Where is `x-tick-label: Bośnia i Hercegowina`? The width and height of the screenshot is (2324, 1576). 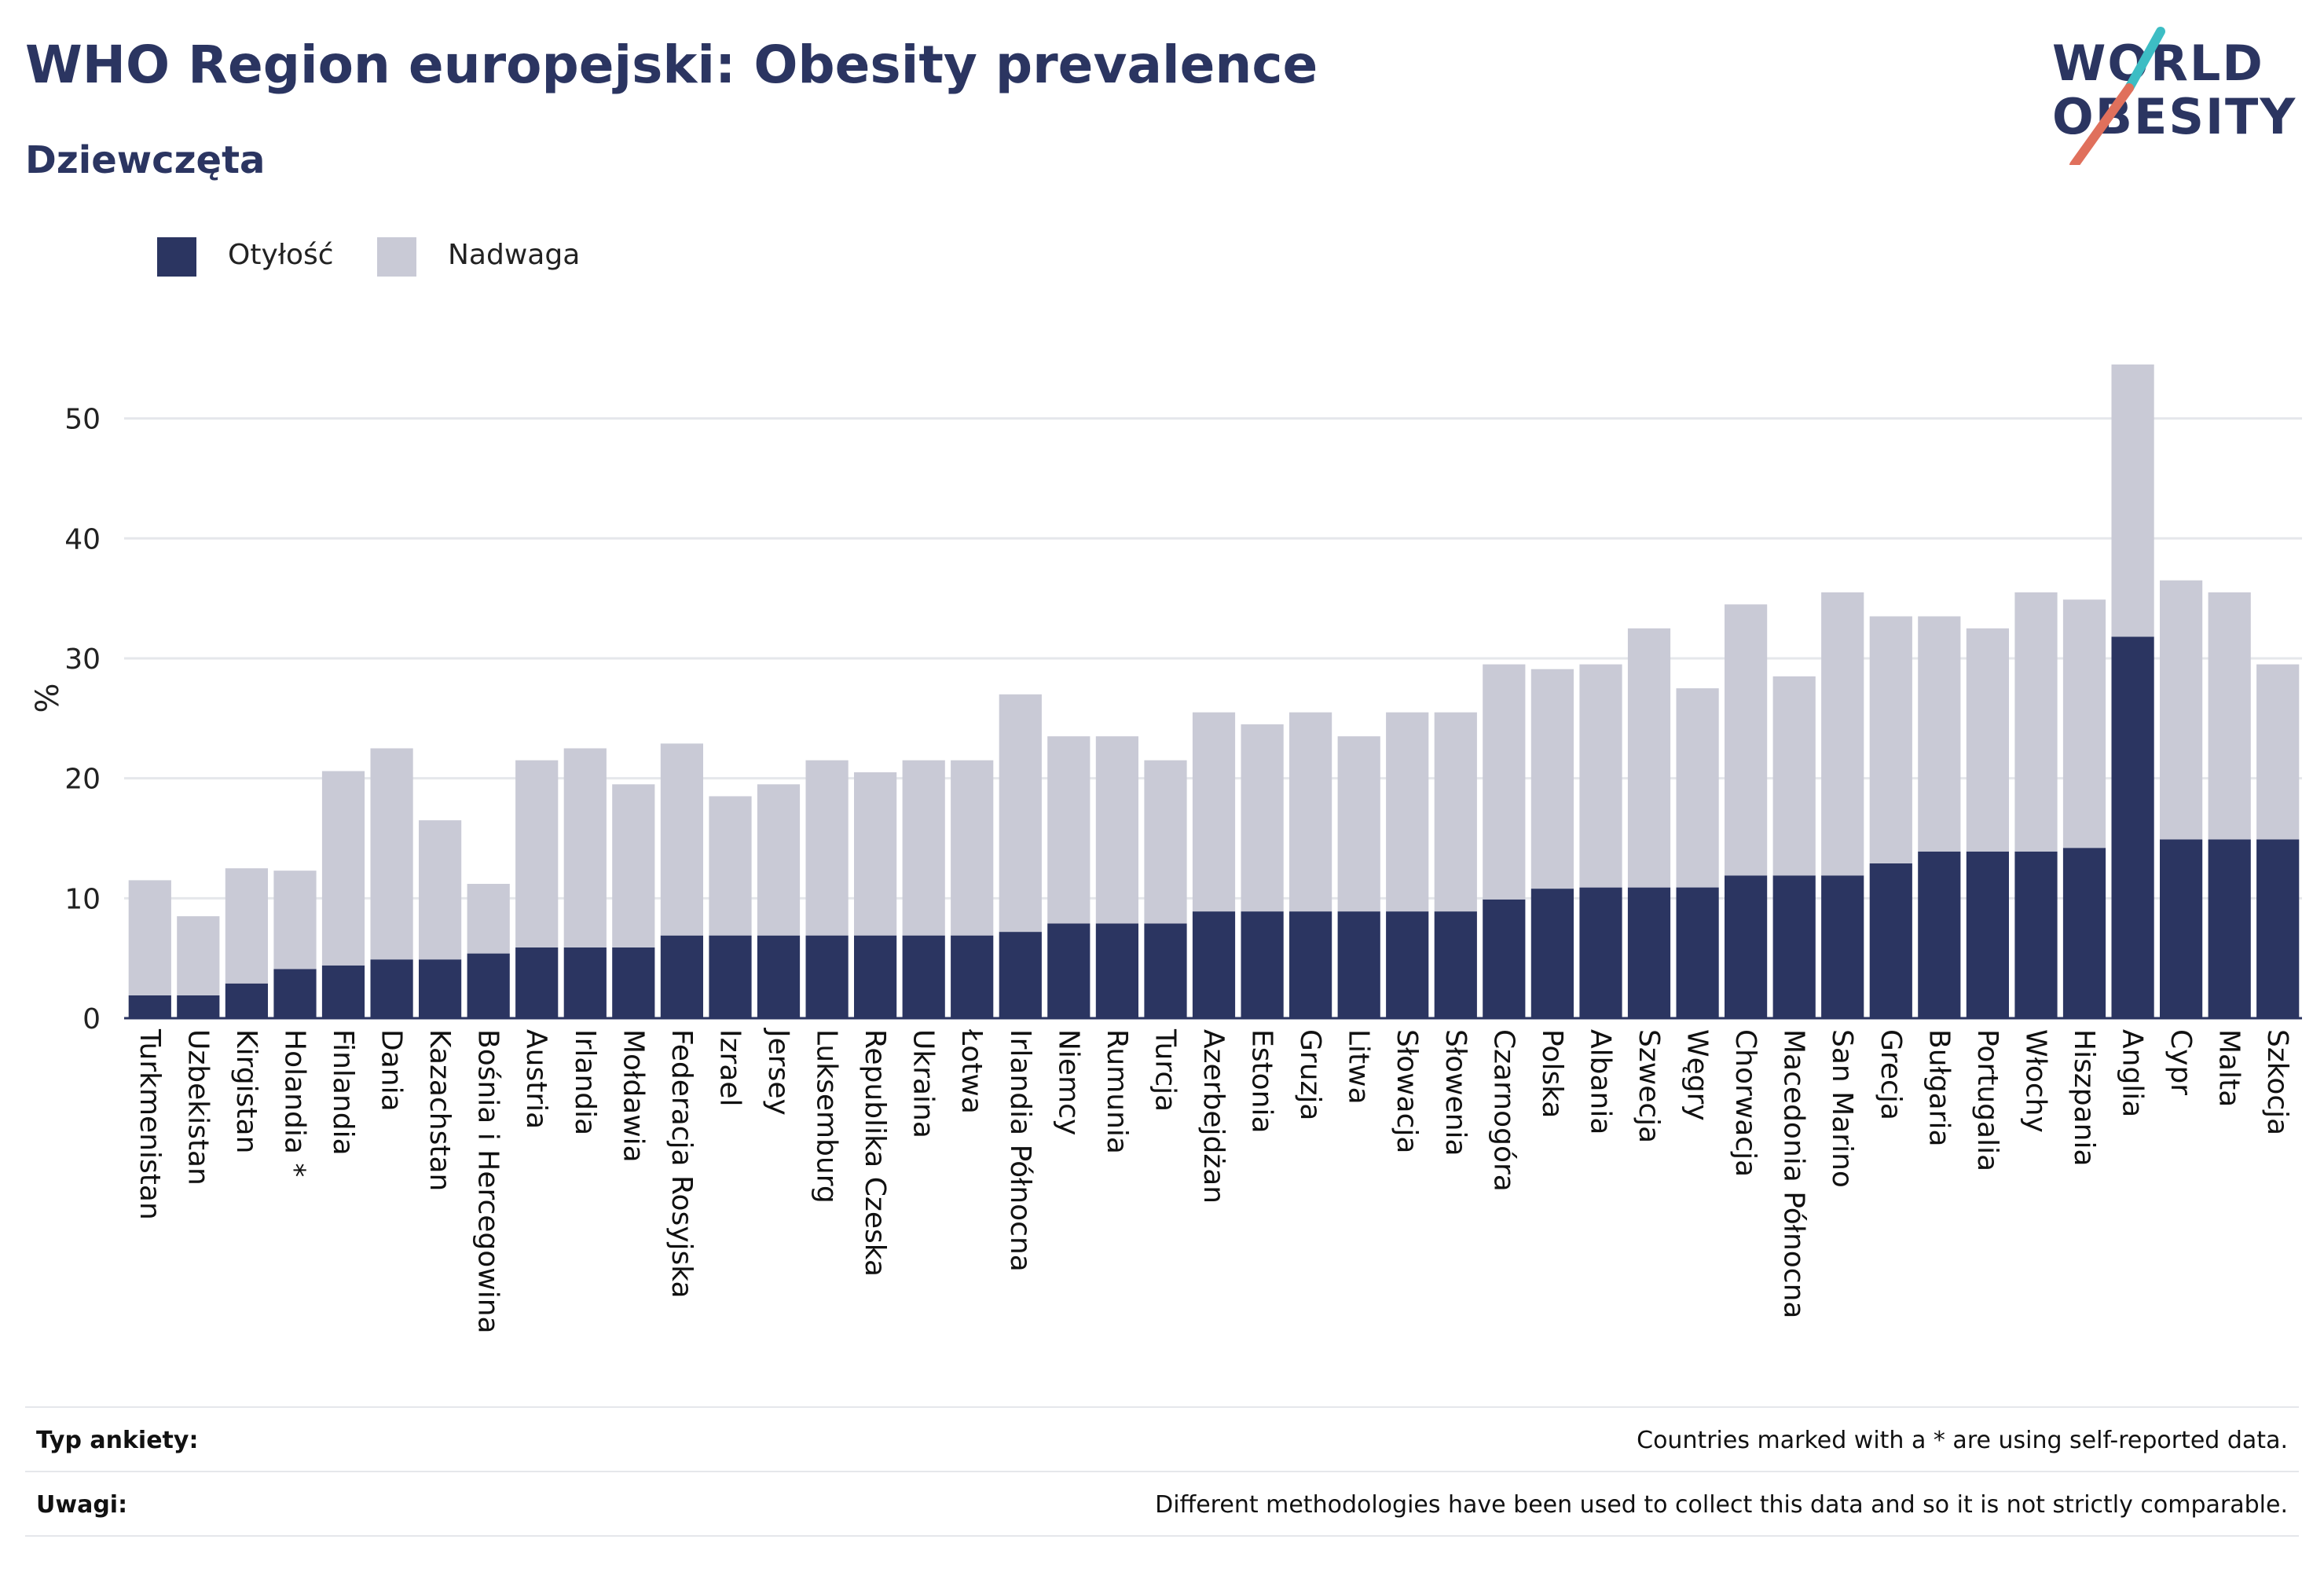 x-tick-label: Bośnia i Hercegowina is located at coordinates (488, 1181).